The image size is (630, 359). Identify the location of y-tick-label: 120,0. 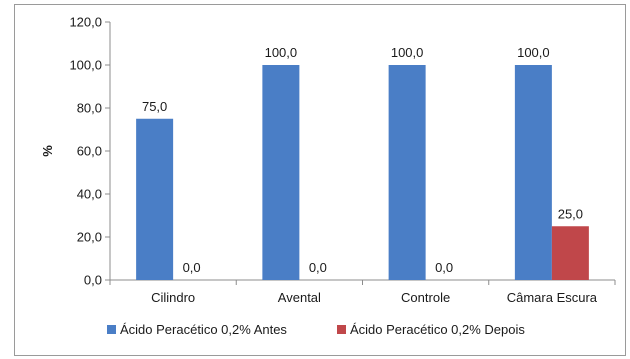
(85, 22).